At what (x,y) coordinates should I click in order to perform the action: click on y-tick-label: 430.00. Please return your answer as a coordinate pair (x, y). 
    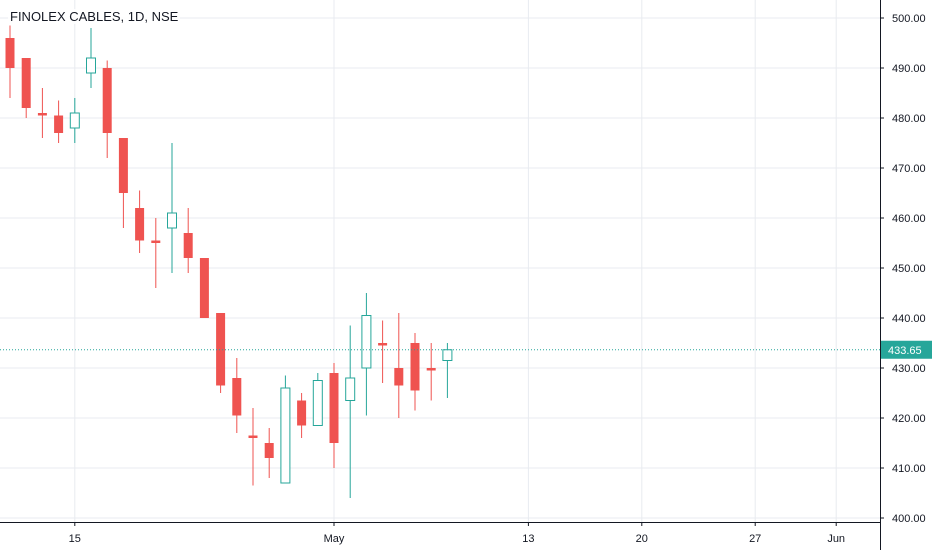
    Looking at the image, I should click on (909, 369).